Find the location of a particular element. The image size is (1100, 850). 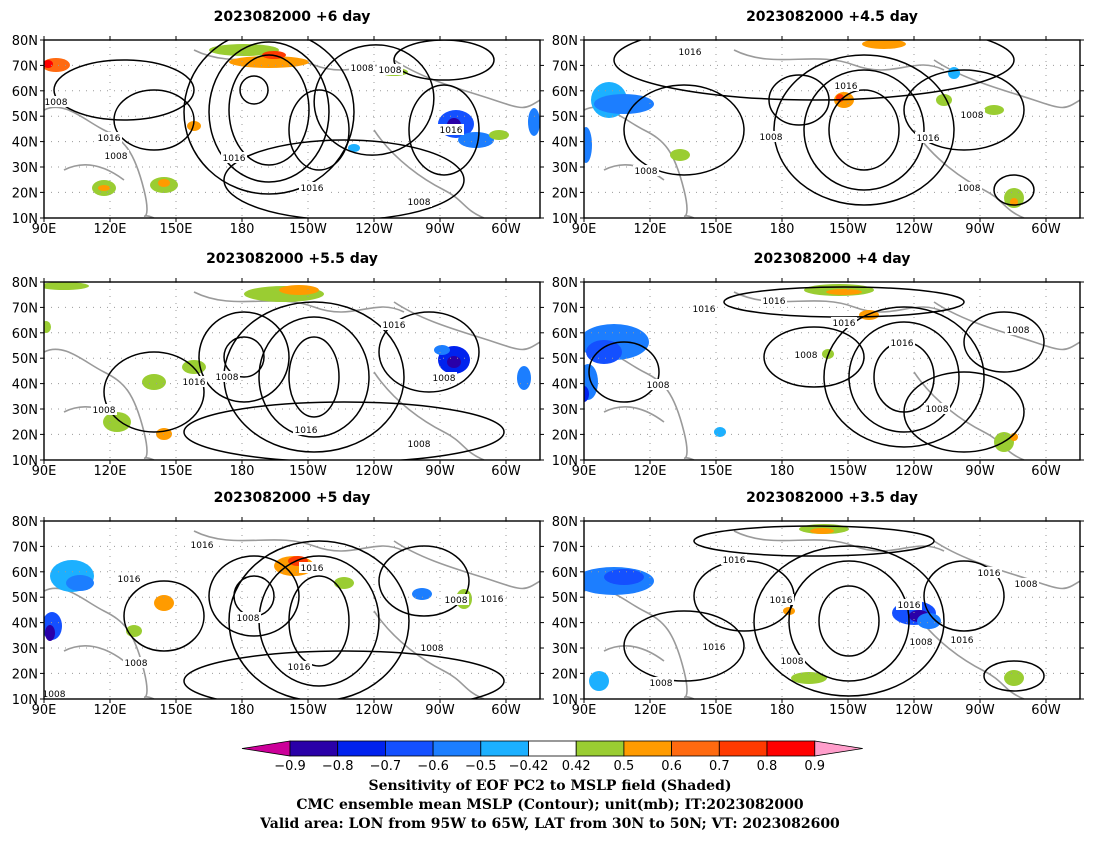

map-background is located at coordinates (832, 610).